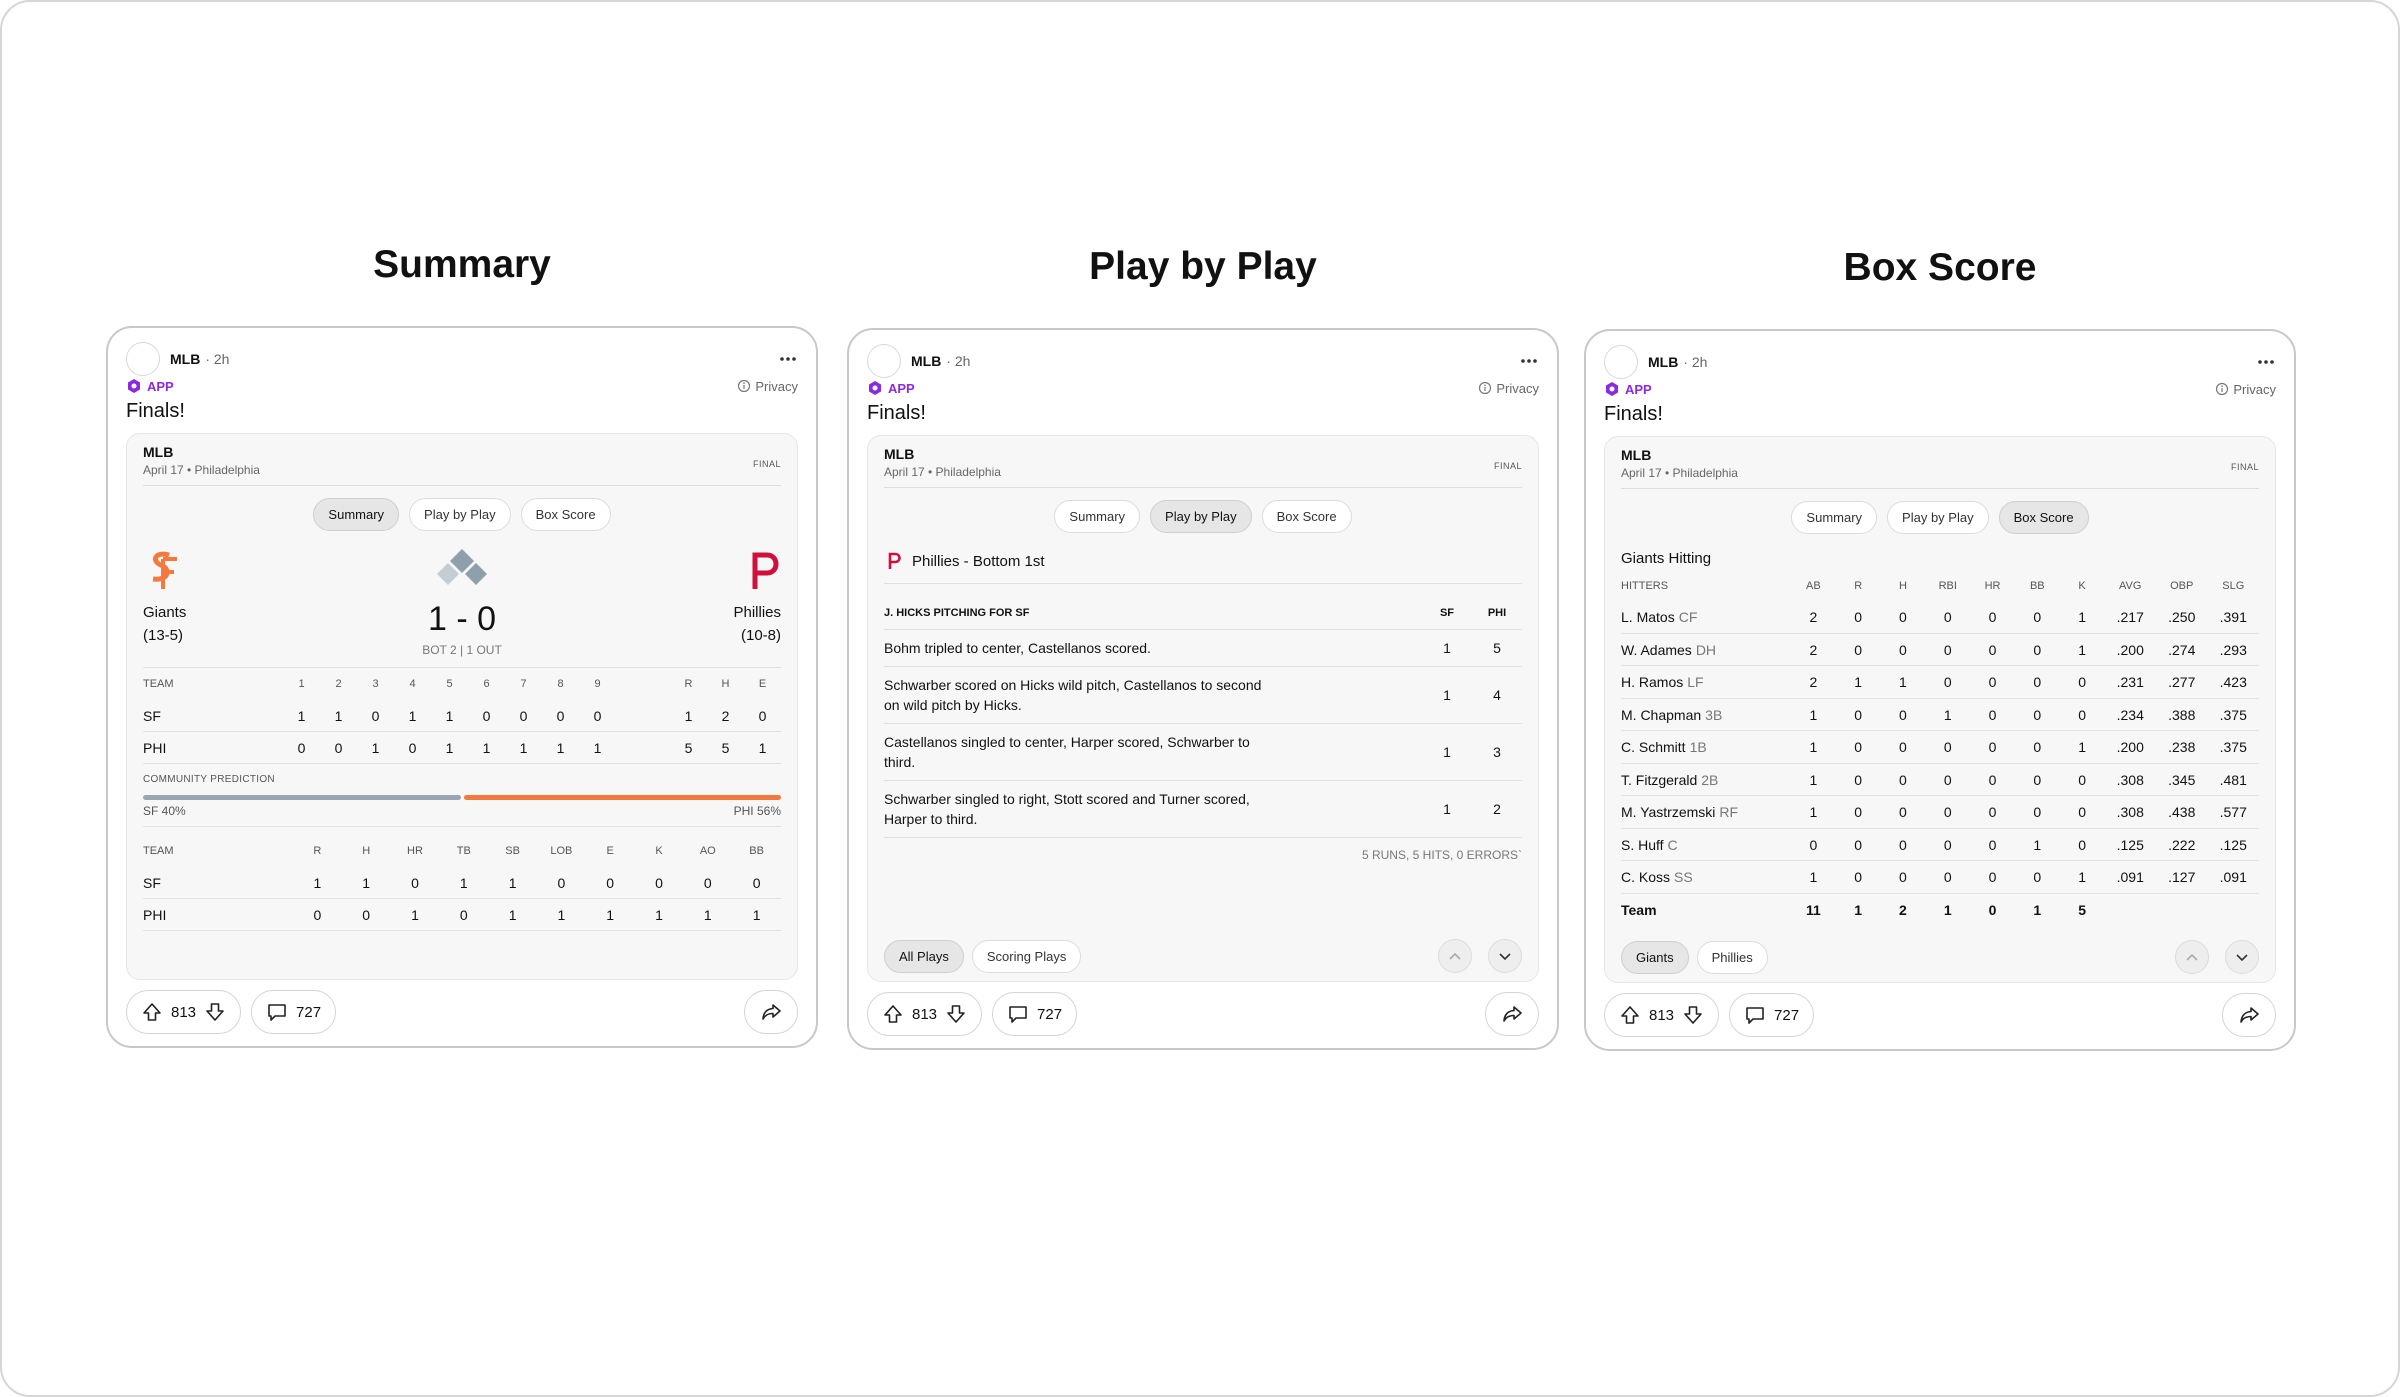  Describe the element at coordinates (2130, 780) in the screenshot. I see `stat-cell: .308` at that location.